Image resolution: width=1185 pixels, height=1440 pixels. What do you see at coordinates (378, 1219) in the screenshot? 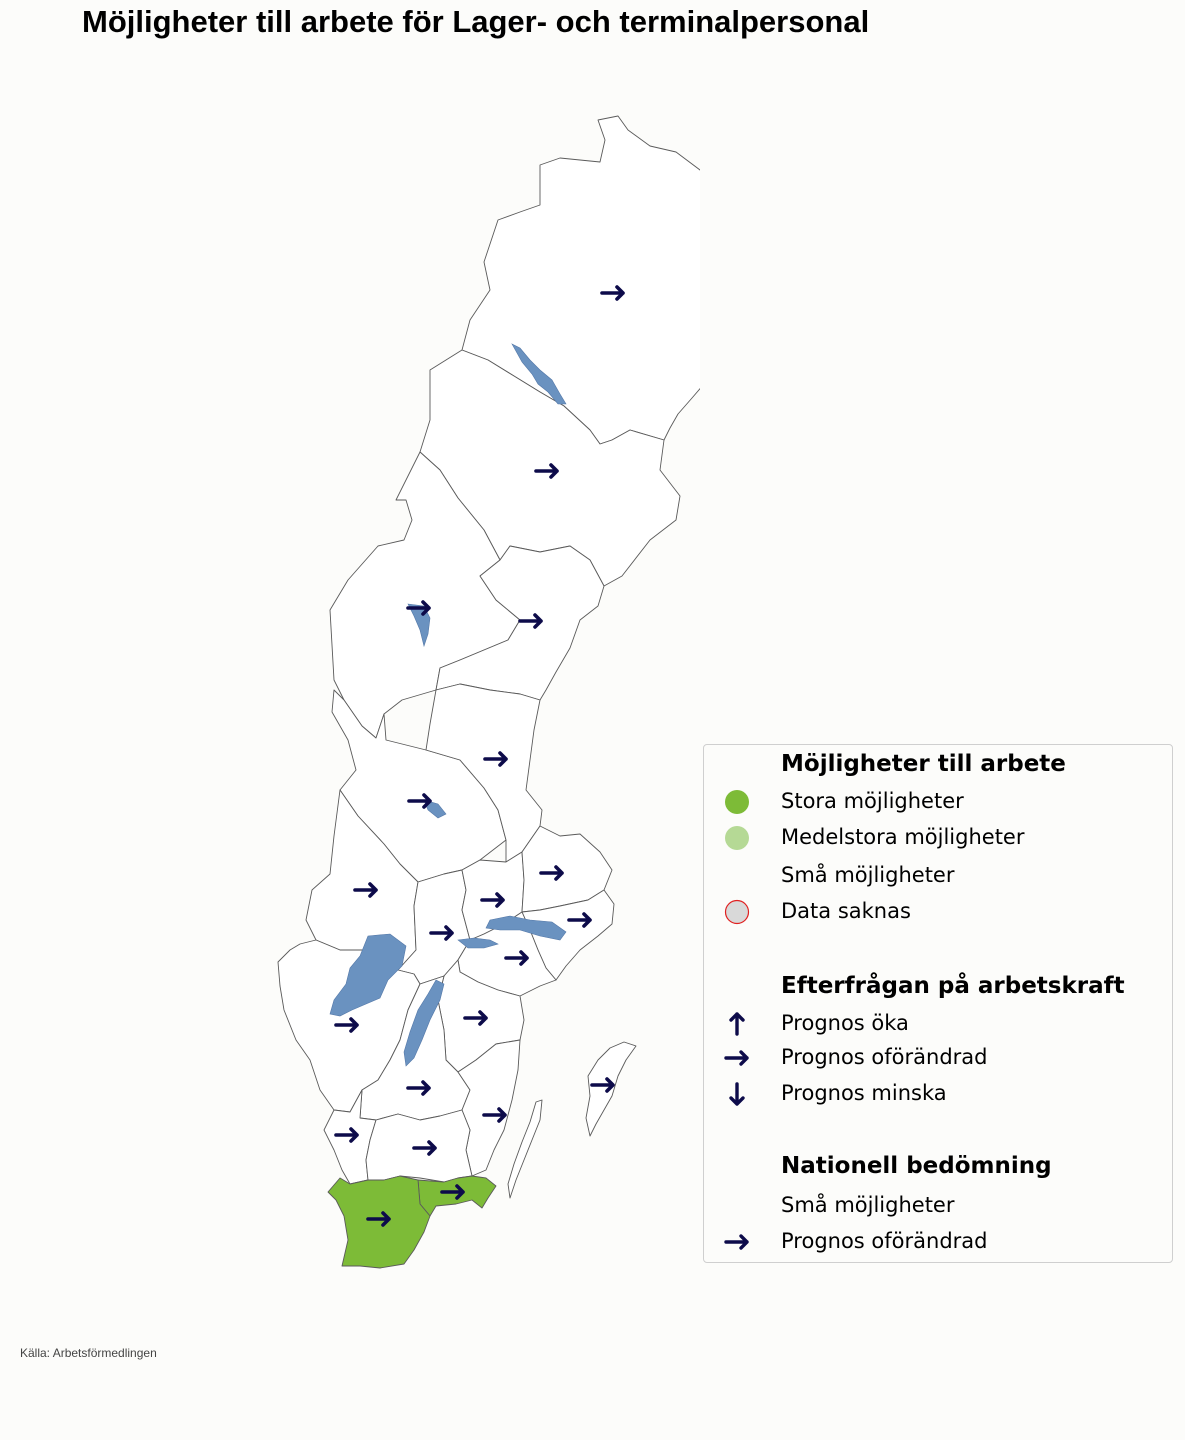
I see `trend-arrow-skane` at bounding box center [378, 1219].